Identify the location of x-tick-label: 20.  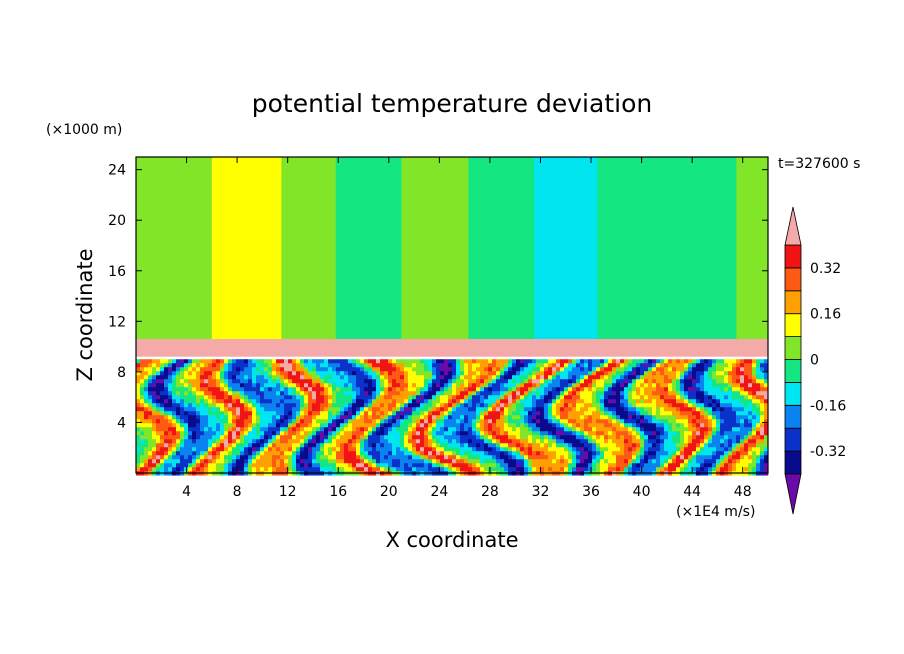
(389, 492).